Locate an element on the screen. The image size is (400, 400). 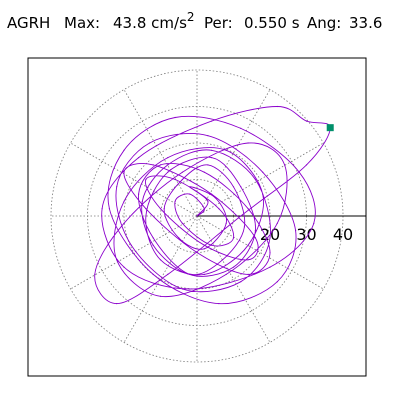
max-value-text: 43.8 cm/s is located at coordinates (150, 23).